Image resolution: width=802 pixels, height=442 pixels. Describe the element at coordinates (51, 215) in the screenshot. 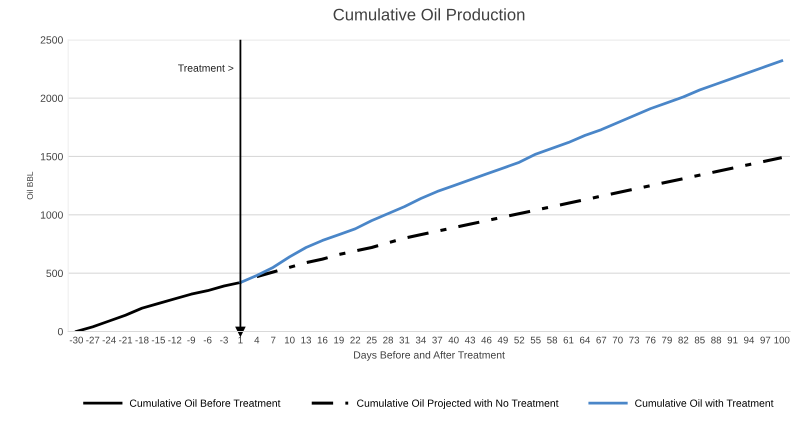

I see `y-tick-label: 1000` at that location.